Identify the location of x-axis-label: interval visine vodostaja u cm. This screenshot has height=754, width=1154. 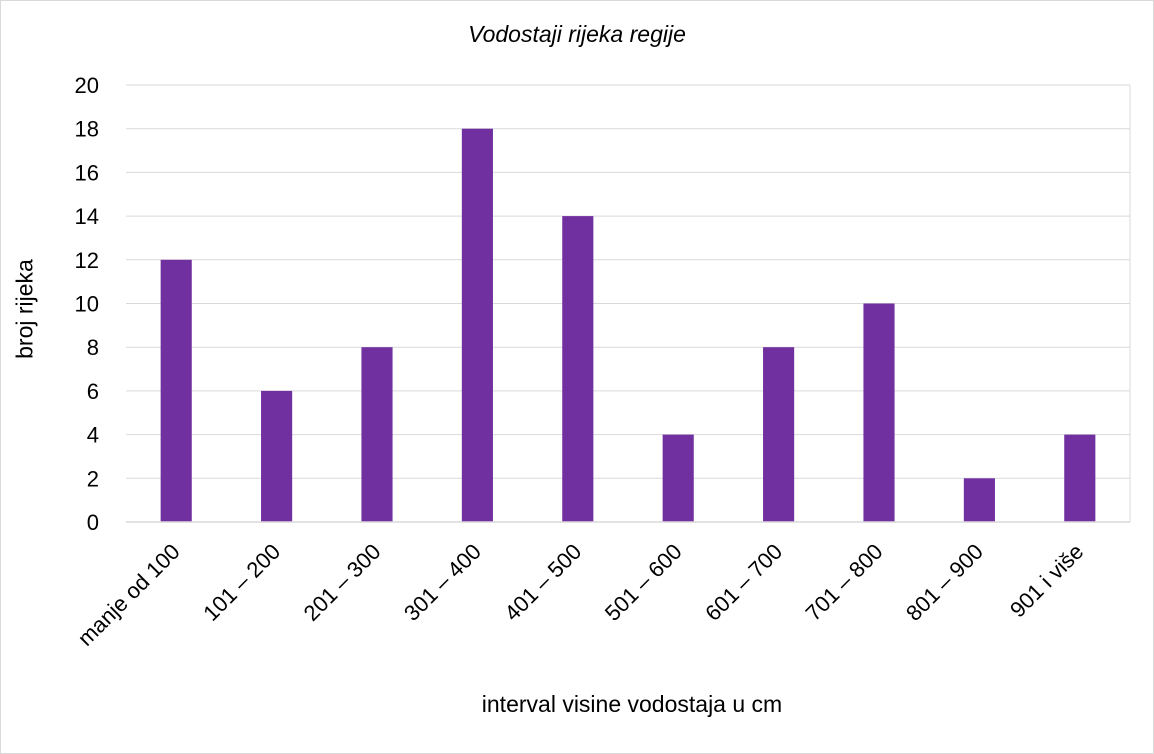
(632, 704).